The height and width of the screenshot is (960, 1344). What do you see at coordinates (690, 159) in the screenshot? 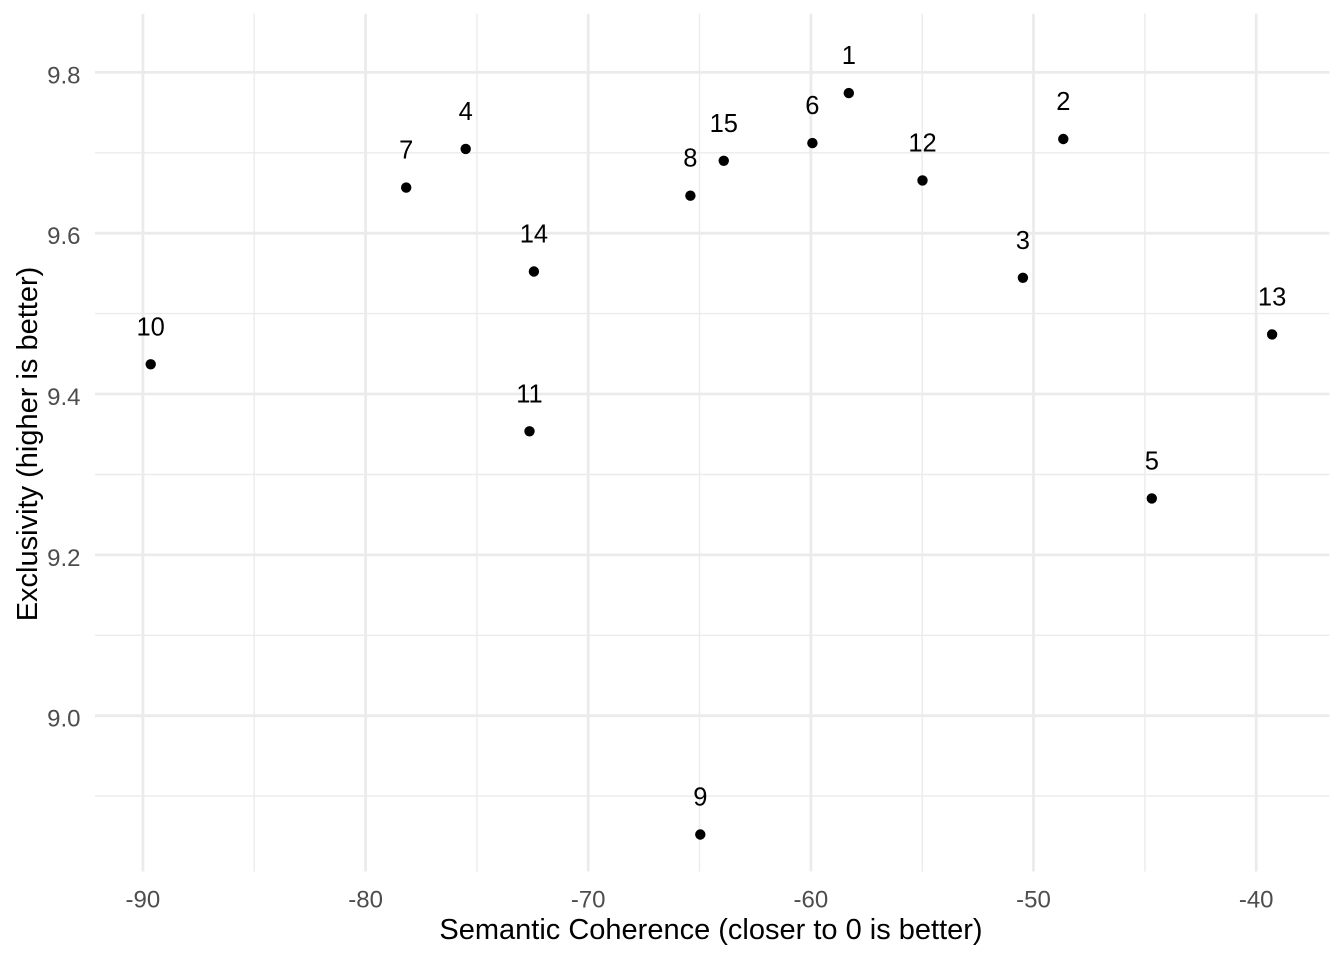
I see `svg-text: 8` at bounding box center [690, 159].